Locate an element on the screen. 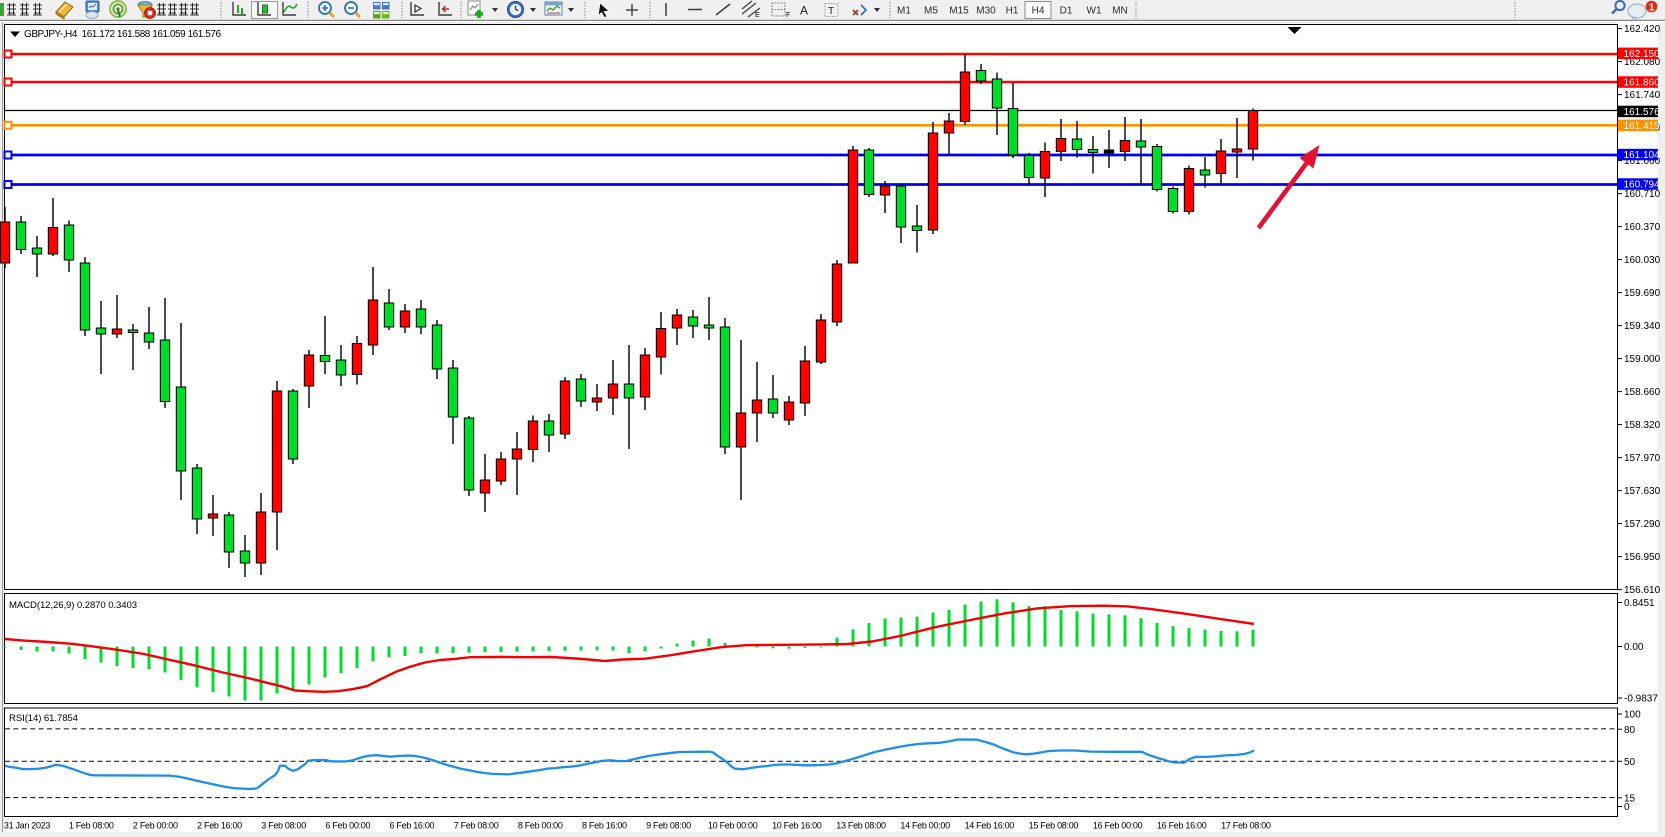  svg-text: 8 Feb 16:00 is located at coordinates (604, 826).